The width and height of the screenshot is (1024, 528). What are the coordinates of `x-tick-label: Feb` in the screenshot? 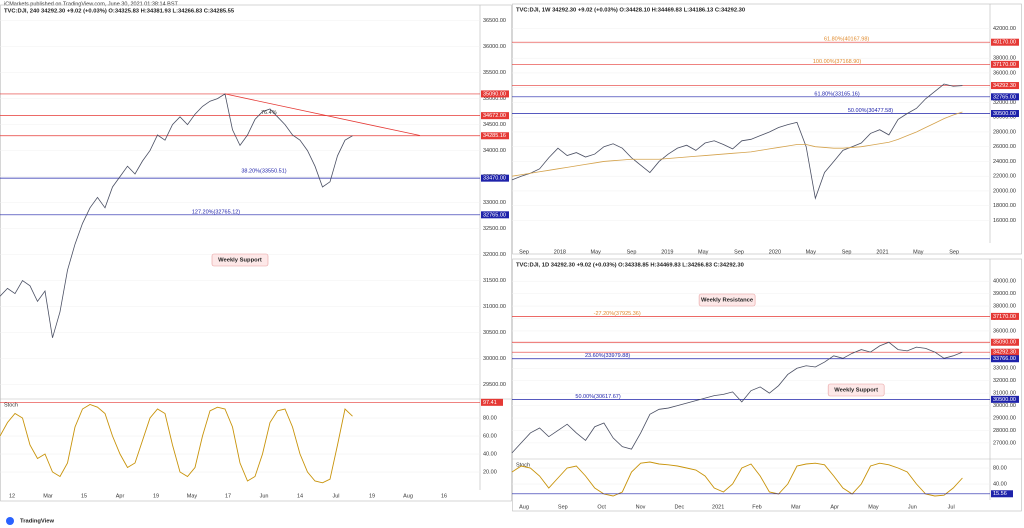 It's located at (756, 507).